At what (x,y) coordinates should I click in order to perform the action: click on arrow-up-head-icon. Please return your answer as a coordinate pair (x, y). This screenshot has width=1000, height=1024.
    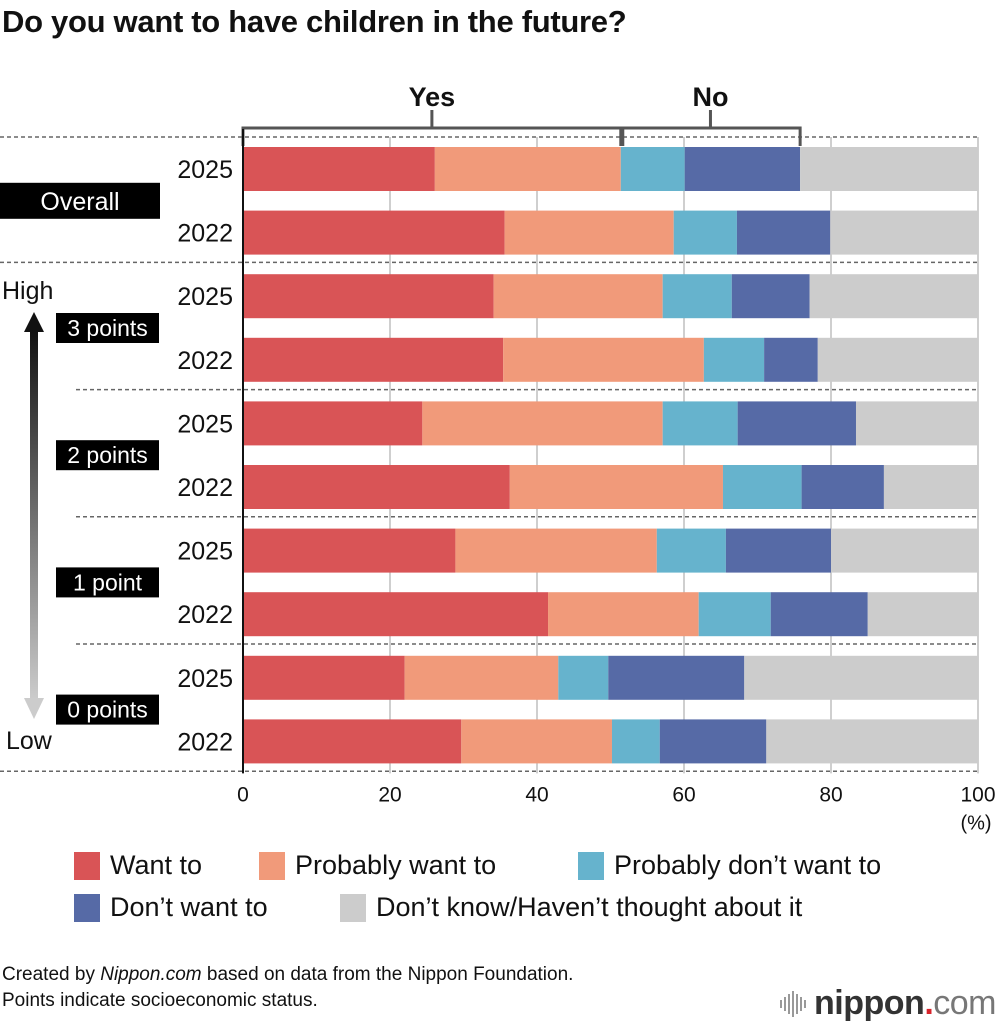
    Looking at the image, I should click on (34, 322).